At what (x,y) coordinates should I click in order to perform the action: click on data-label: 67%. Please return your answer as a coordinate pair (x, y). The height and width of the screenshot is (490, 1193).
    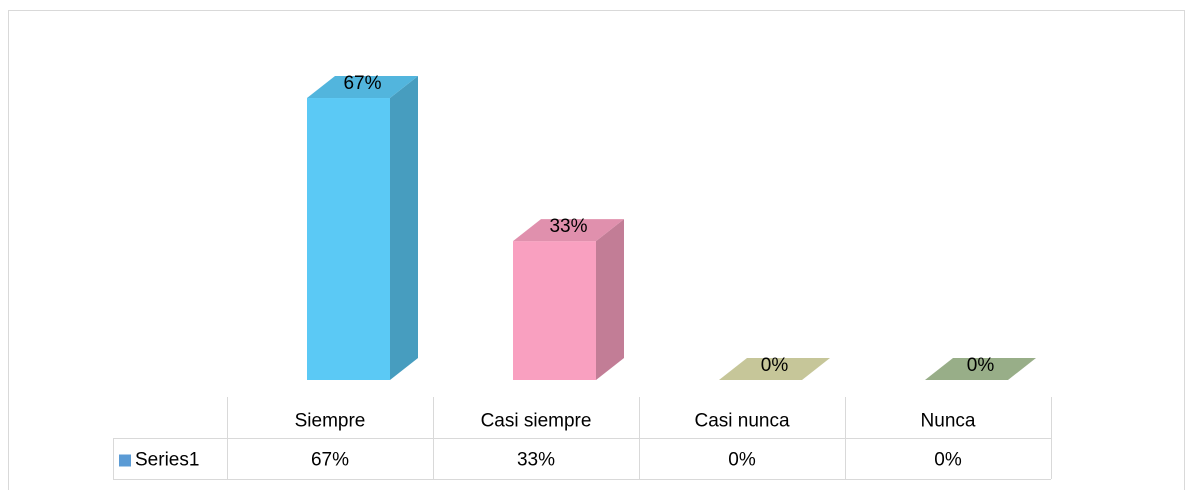
    Looking at the image, I should click on (362, 83).